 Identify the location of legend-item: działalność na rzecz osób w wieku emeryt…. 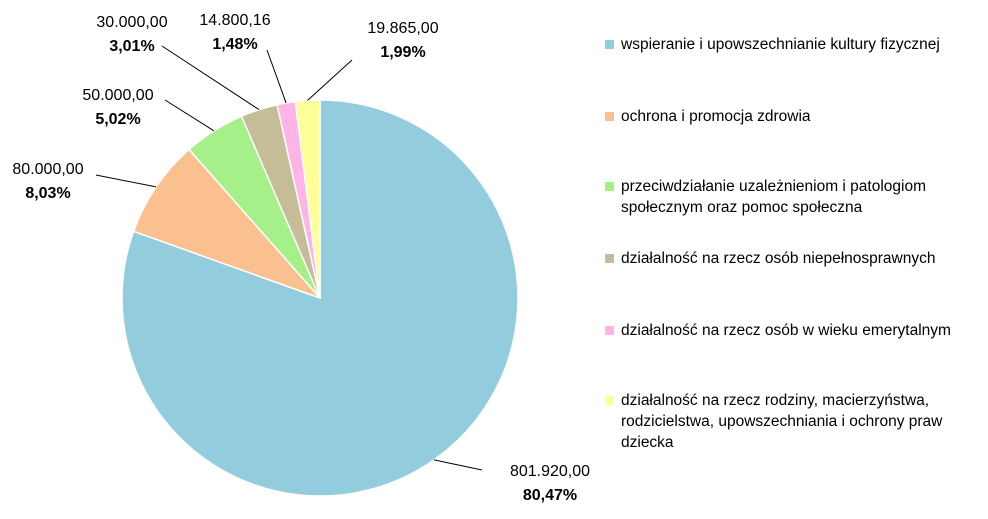
(795, 330).